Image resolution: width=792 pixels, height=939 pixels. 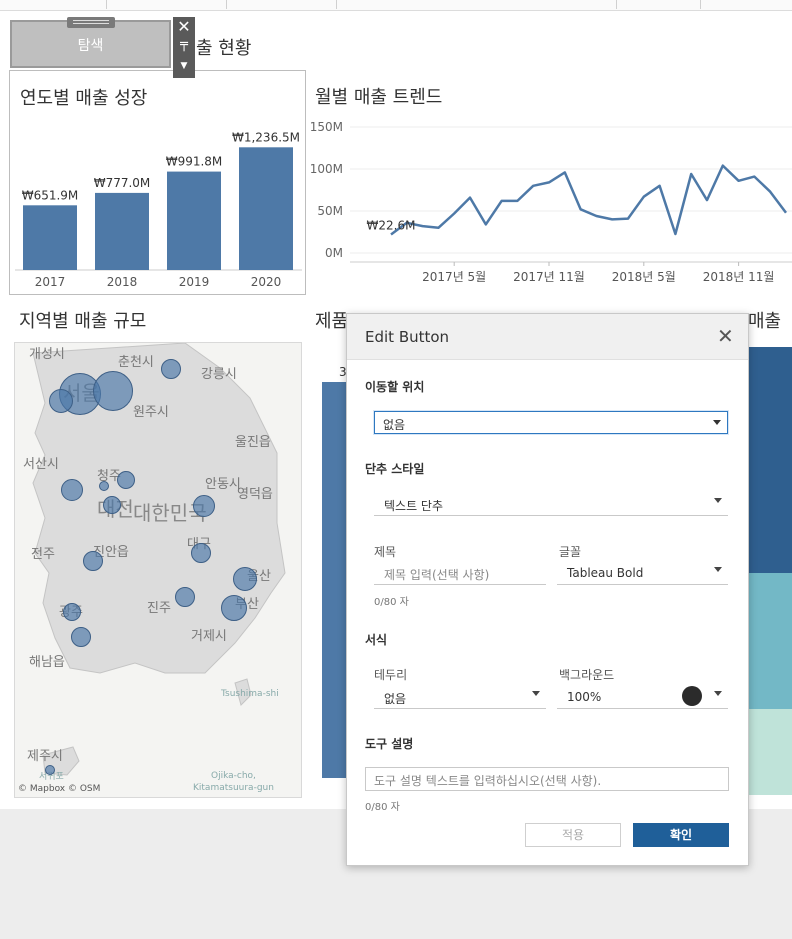 What do you see at coordinates (395, 469) in the screenshot?
I see `button-style-label: 단추 스타일` at bounding box center [395, 469].